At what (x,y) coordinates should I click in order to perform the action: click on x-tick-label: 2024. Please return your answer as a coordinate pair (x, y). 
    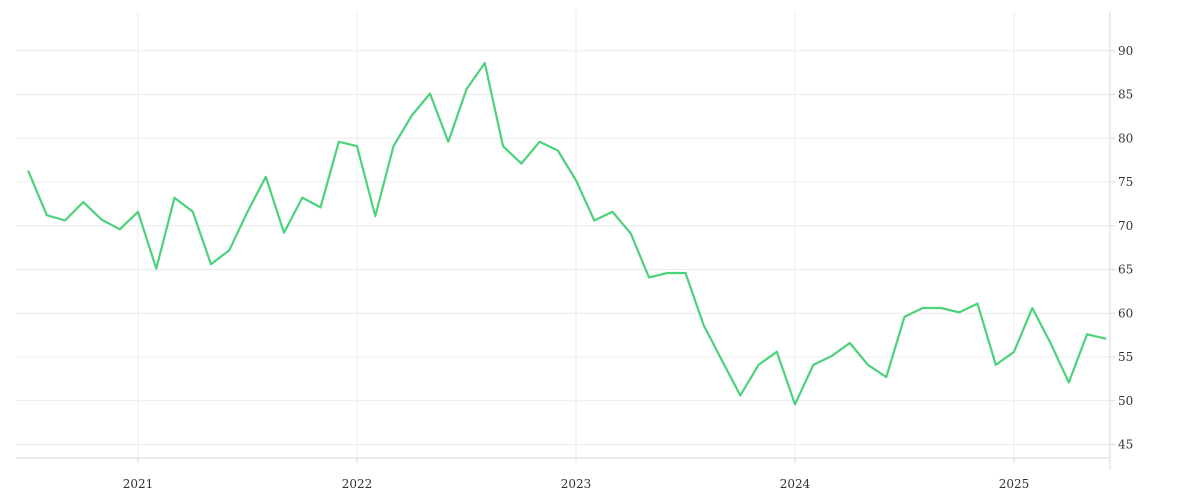
    Looking at the image, I should click on (795, 484).